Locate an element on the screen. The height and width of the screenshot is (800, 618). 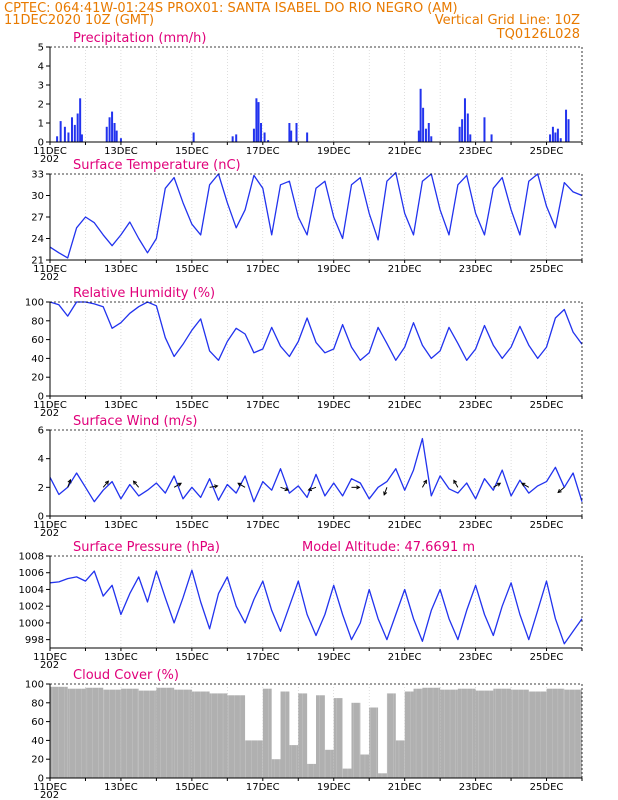
y-tick-label: 80 is located at coordinates (37, 321).